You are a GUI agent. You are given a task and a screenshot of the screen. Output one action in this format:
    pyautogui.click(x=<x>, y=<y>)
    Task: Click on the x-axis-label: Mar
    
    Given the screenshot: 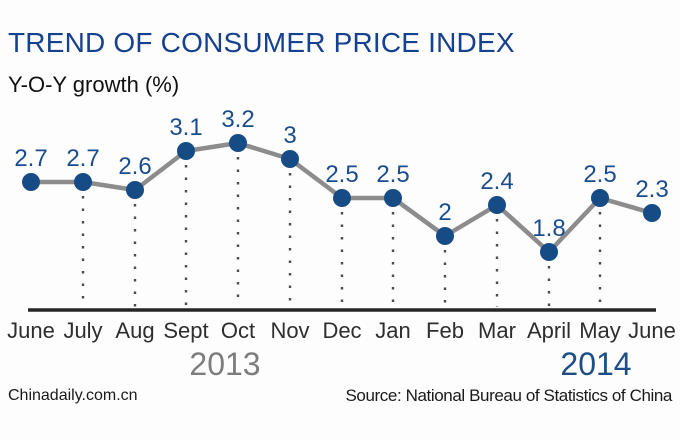 What is the action you would take?
    pyautogui.click(x=497, y=330)
    